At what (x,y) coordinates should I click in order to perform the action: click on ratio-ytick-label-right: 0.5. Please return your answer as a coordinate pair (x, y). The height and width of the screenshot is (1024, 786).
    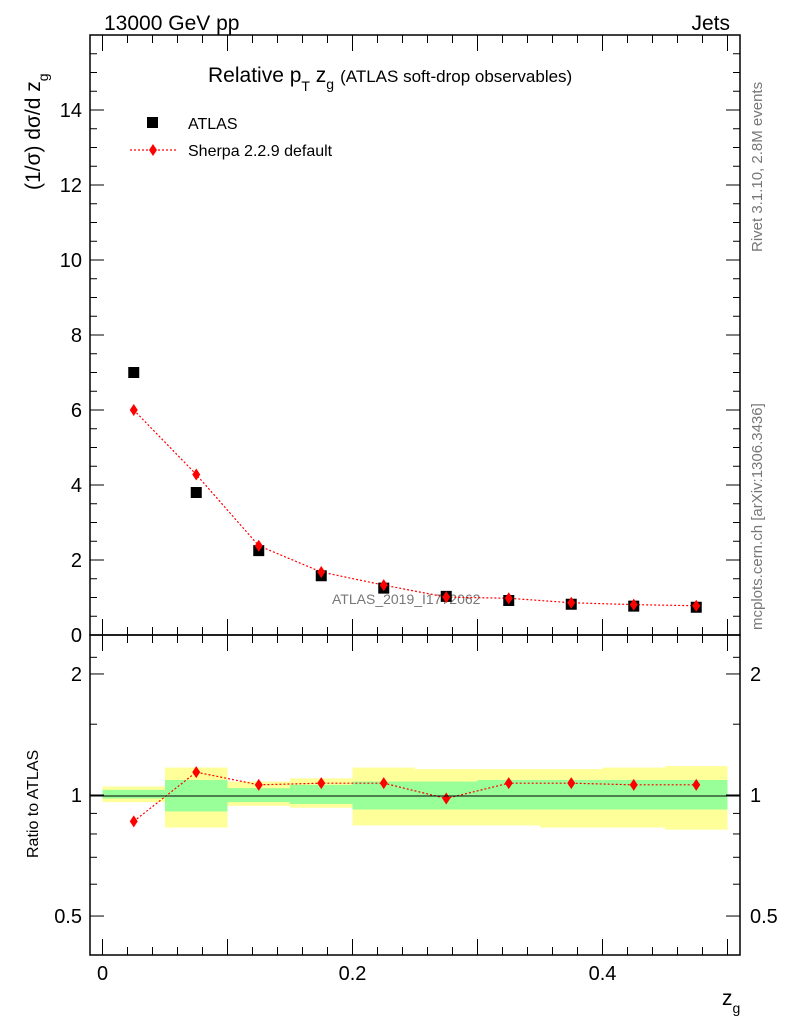
    Looking at the image, I should click on (764, 917).